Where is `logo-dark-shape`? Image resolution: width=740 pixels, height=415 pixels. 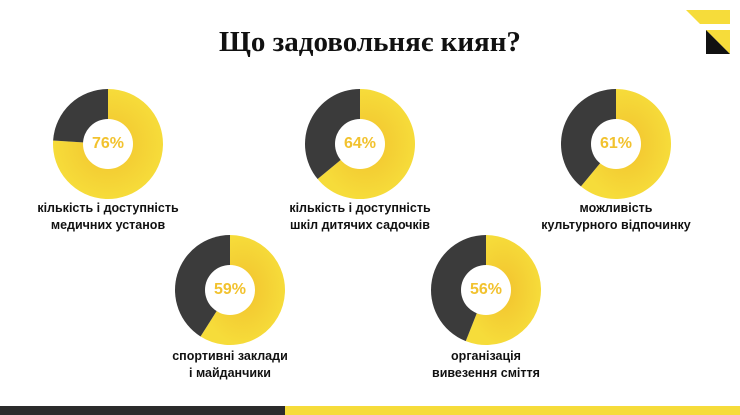 logo-dark-shape is located at coordinates (718, 42).